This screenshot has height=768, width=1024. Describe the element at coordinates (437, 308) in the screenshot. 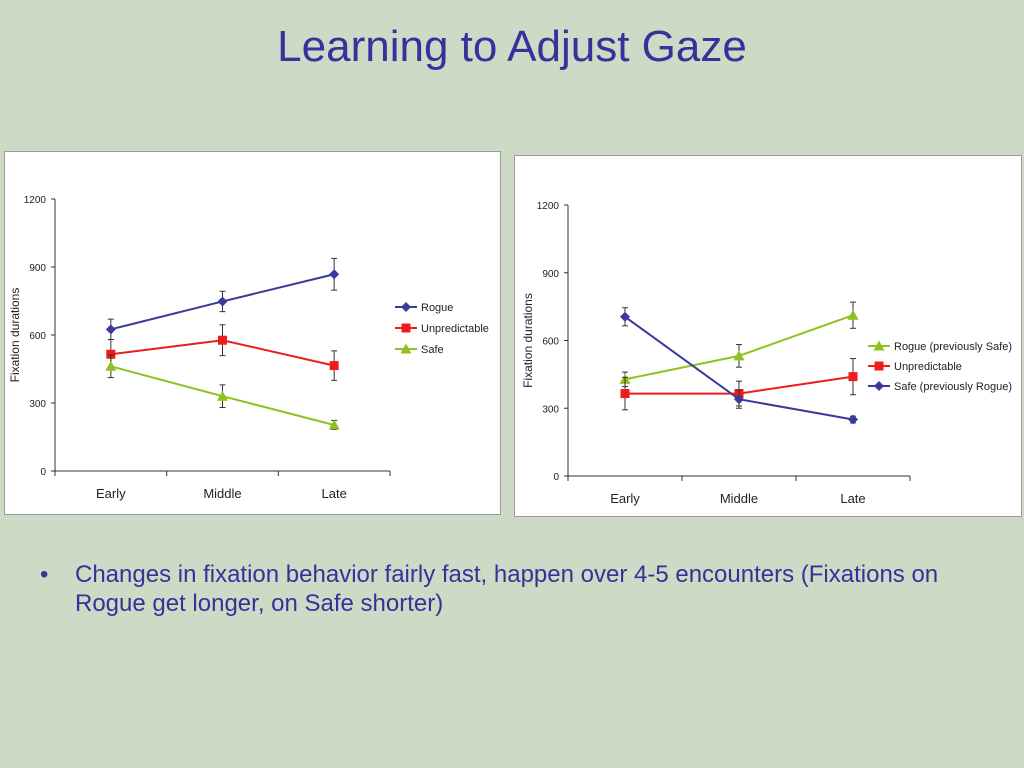

I see `chart1-legend-label: Rogue` at that location.